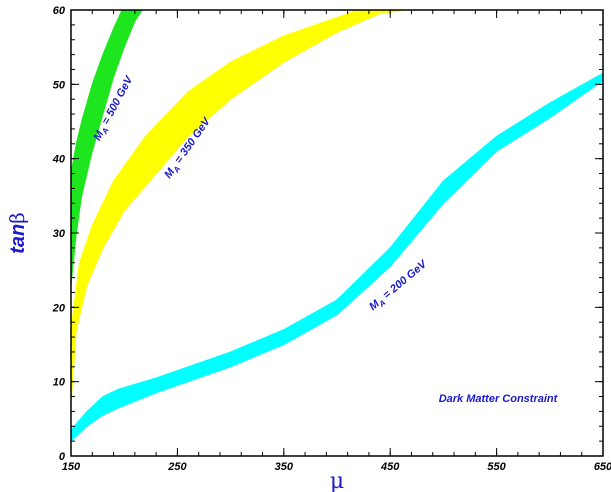 The image size is (611, 492). Describe the element at coordinates (59, 160) in the screenshot. I see `y-tick-label: 40` at that location.